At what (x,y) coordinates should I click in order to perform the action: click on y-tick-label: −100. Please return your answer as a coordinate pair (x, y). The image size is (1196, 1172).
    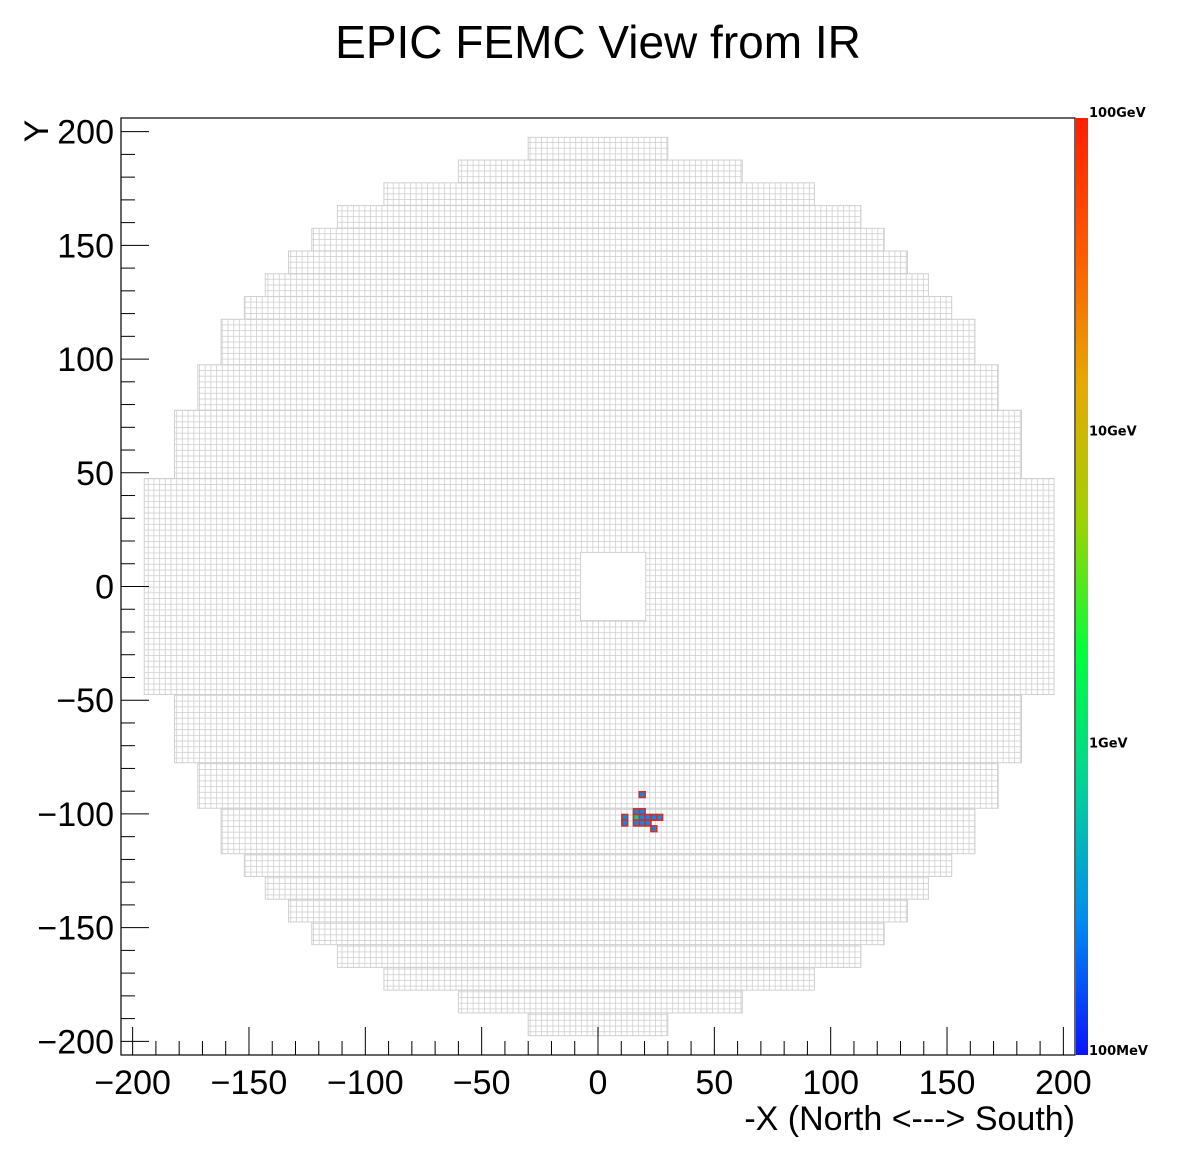
    Looking at the image, I should click on (75, 815).